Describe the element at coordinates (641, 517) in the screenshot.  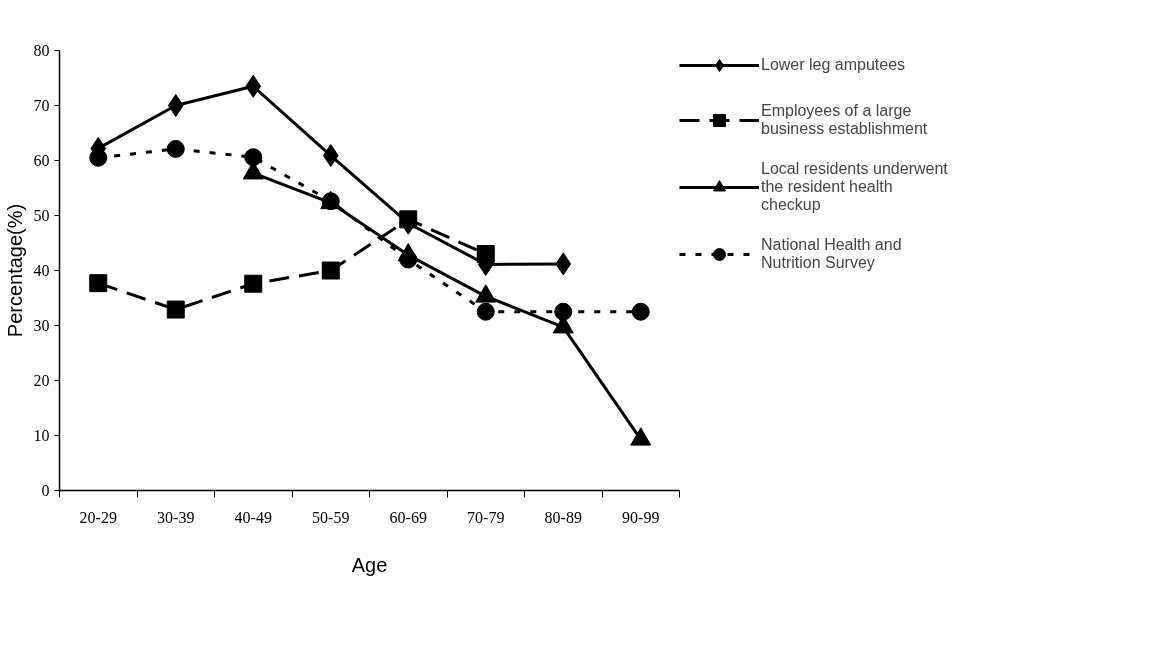
I see `x-tick-label: 90-99` at that location.